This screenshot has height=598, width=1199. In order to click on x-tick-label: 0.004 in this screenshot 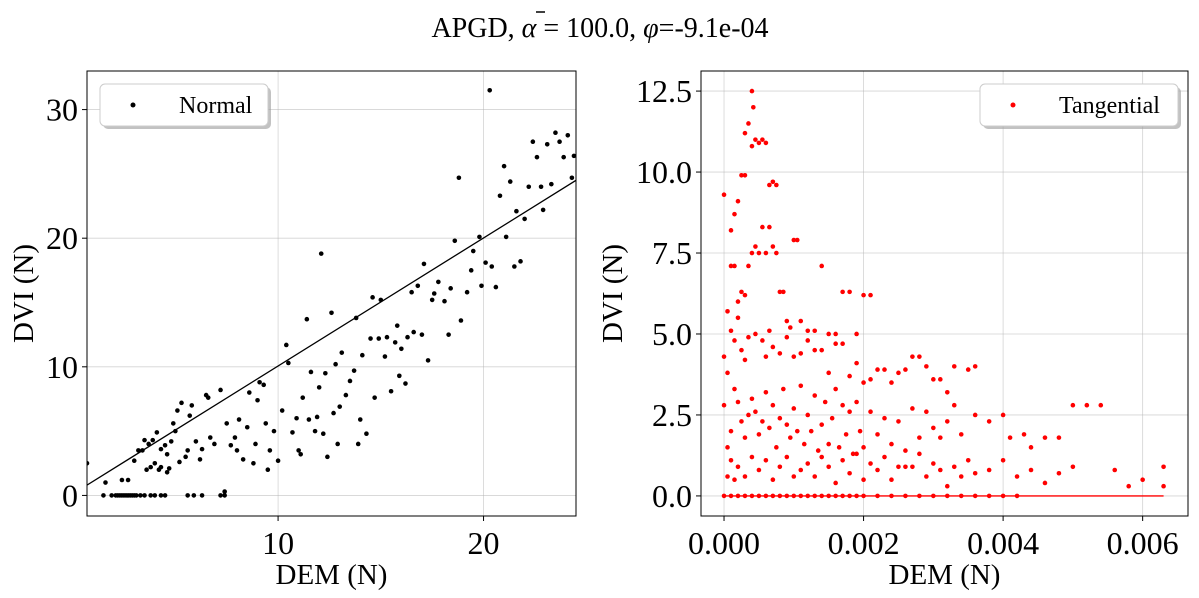, I will do `click(1003, 543)`.